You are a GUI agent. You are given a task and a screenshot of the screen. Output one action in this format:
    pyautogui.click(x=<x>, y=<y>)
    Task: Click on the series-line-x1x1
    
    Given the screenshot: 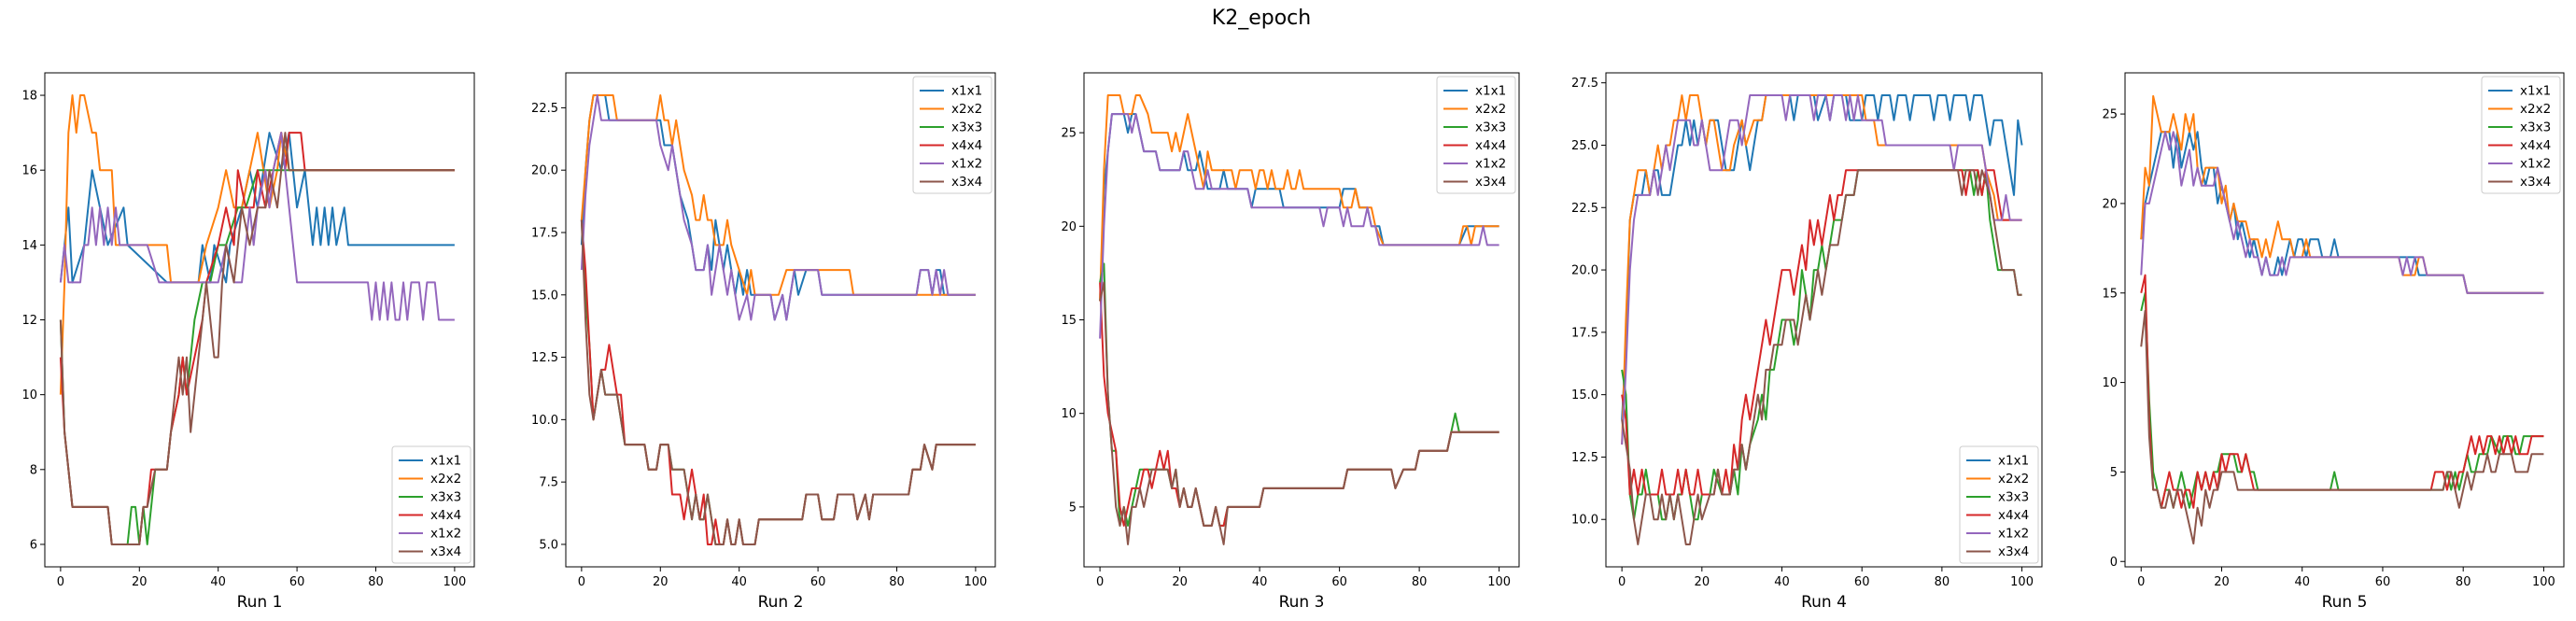 What is the action you would take?
    pyautogui.click(x=1822, y=257)
    